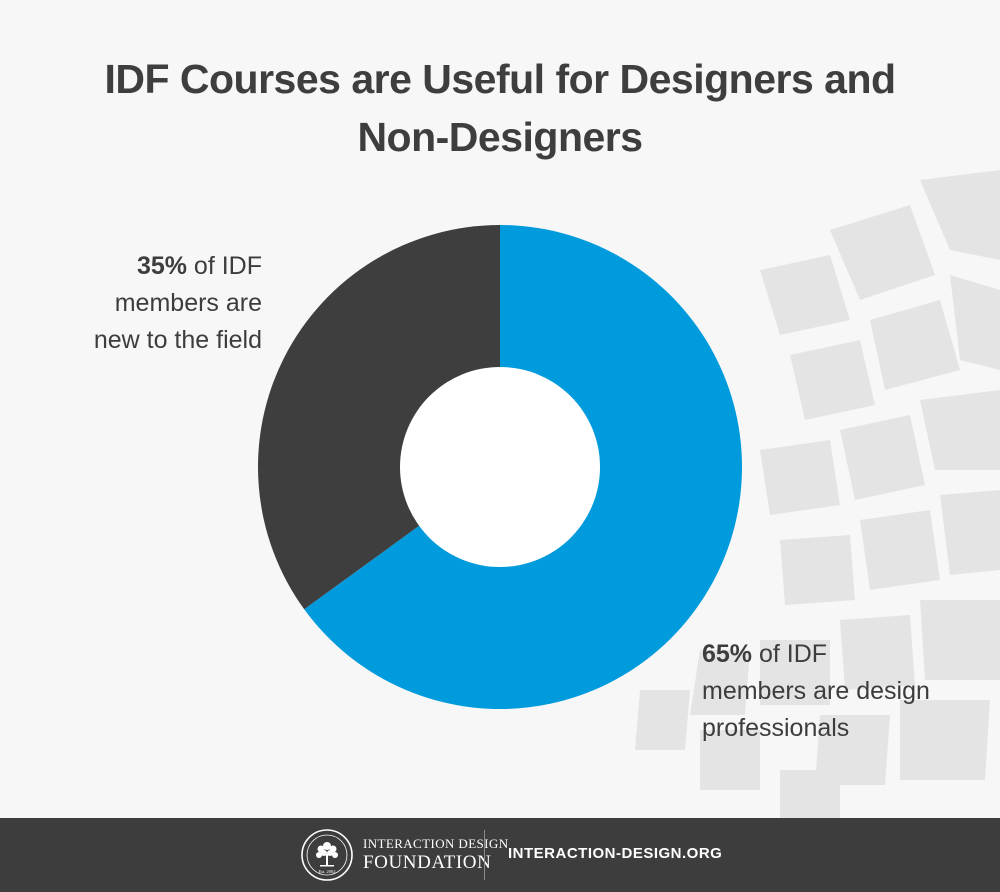 The image size is (1000, 892). Describe the element at coordinates (224, 266) in the screenshot. I see `callout-left-text-1: of IDF` at that location.